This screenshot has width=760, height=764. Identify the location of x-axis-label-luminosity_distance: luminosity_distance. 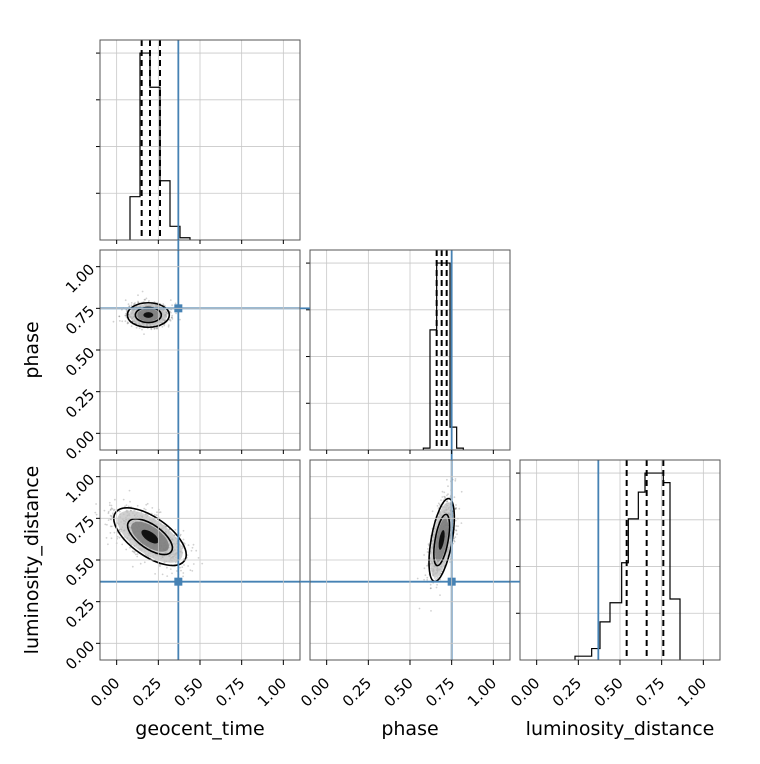
(620, 729).